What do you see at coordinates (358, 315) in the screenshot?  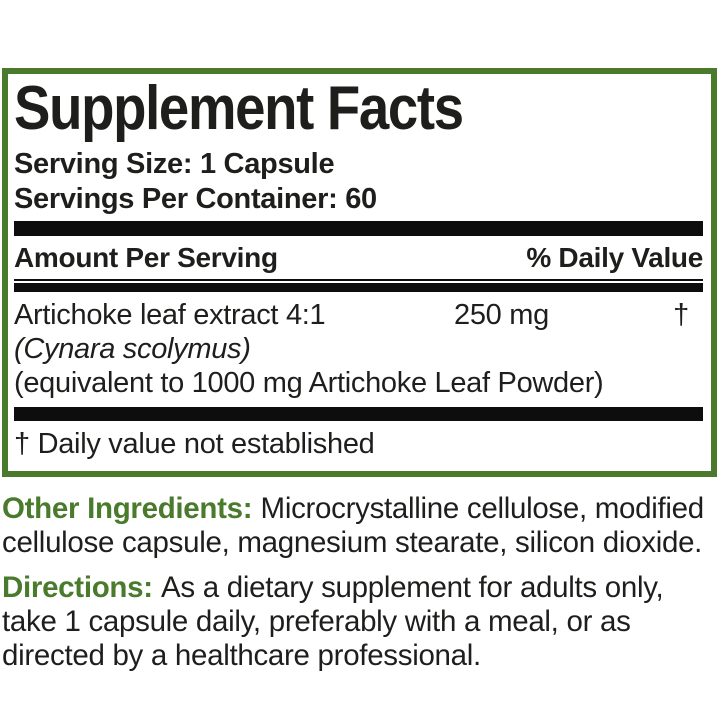 I see `nutrient-row: Artichoke leaf extract 4:1 250 mg †` at bounding box center [358, 315].